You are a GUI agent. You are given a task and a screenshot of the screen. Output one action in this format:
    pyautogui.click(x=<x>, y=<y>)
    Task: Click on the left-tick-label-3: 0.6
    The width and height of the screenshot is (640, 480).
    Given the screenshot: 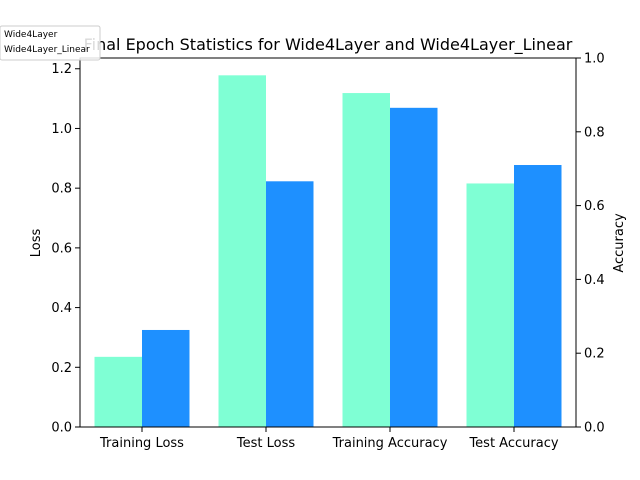 What is the action you would take?
    pyautogui.click(x=61, y=248)
    